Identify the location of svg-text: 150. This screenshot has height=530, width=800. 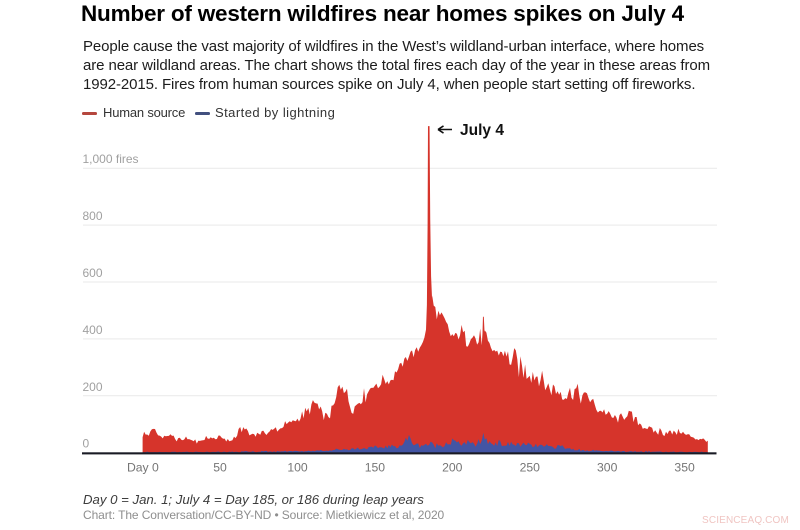
(375, 467).